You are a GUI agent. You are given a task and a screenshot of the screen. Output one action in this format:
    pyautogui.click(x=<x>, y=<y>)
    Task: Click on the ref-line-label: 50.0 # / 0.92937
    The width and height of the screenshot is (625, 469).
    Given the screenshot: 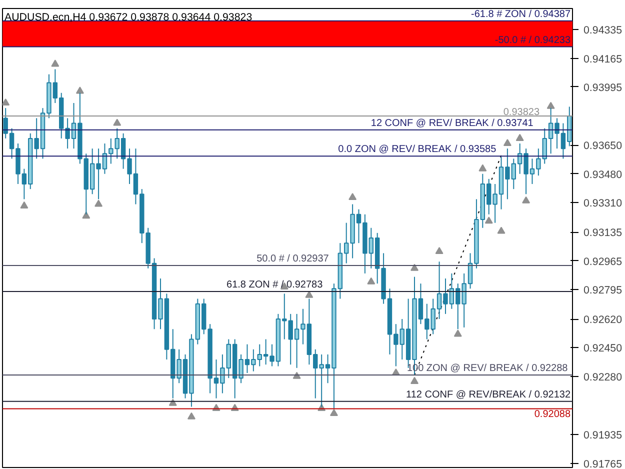 What is the action you would take?
    pyautogui.click(x=293, y=259)
    